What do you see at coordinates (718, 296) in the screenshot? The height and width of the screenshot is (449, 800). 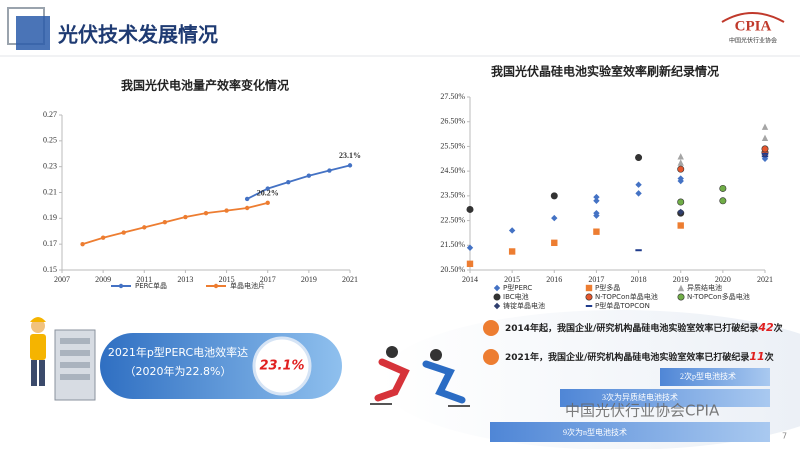 I see `legend-label: N-TOPCon多晶电池` at bounding box center [718, 296].